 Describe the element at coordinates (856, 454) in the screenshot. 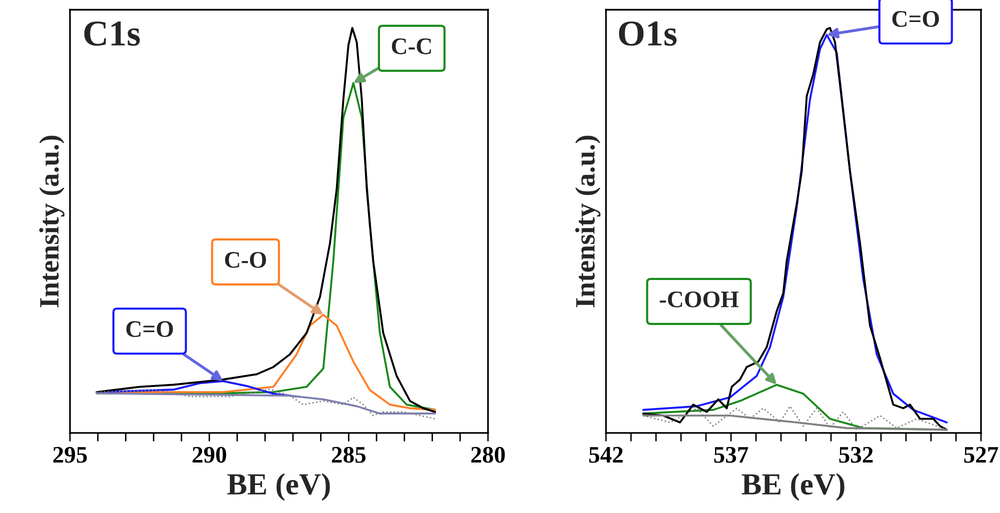

I see `x-tick-label: 532` at that location.